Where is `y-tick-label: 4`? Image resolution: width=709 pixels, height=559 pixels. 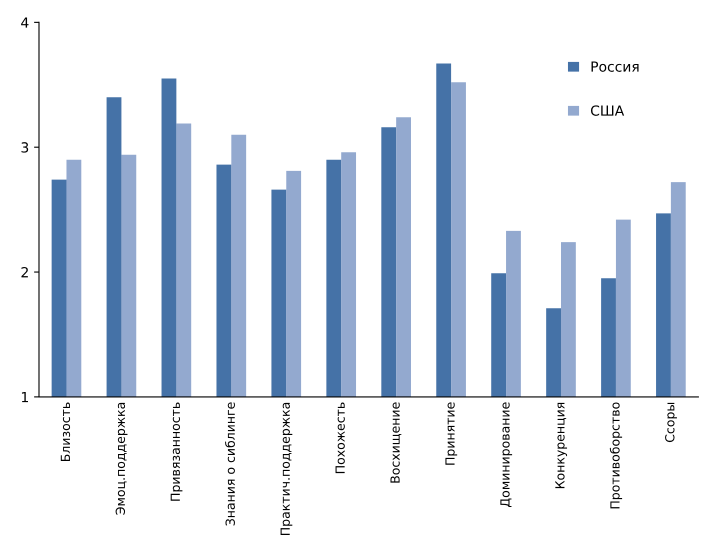 y-tick-label: 4 is located at coordinates (24, 23).